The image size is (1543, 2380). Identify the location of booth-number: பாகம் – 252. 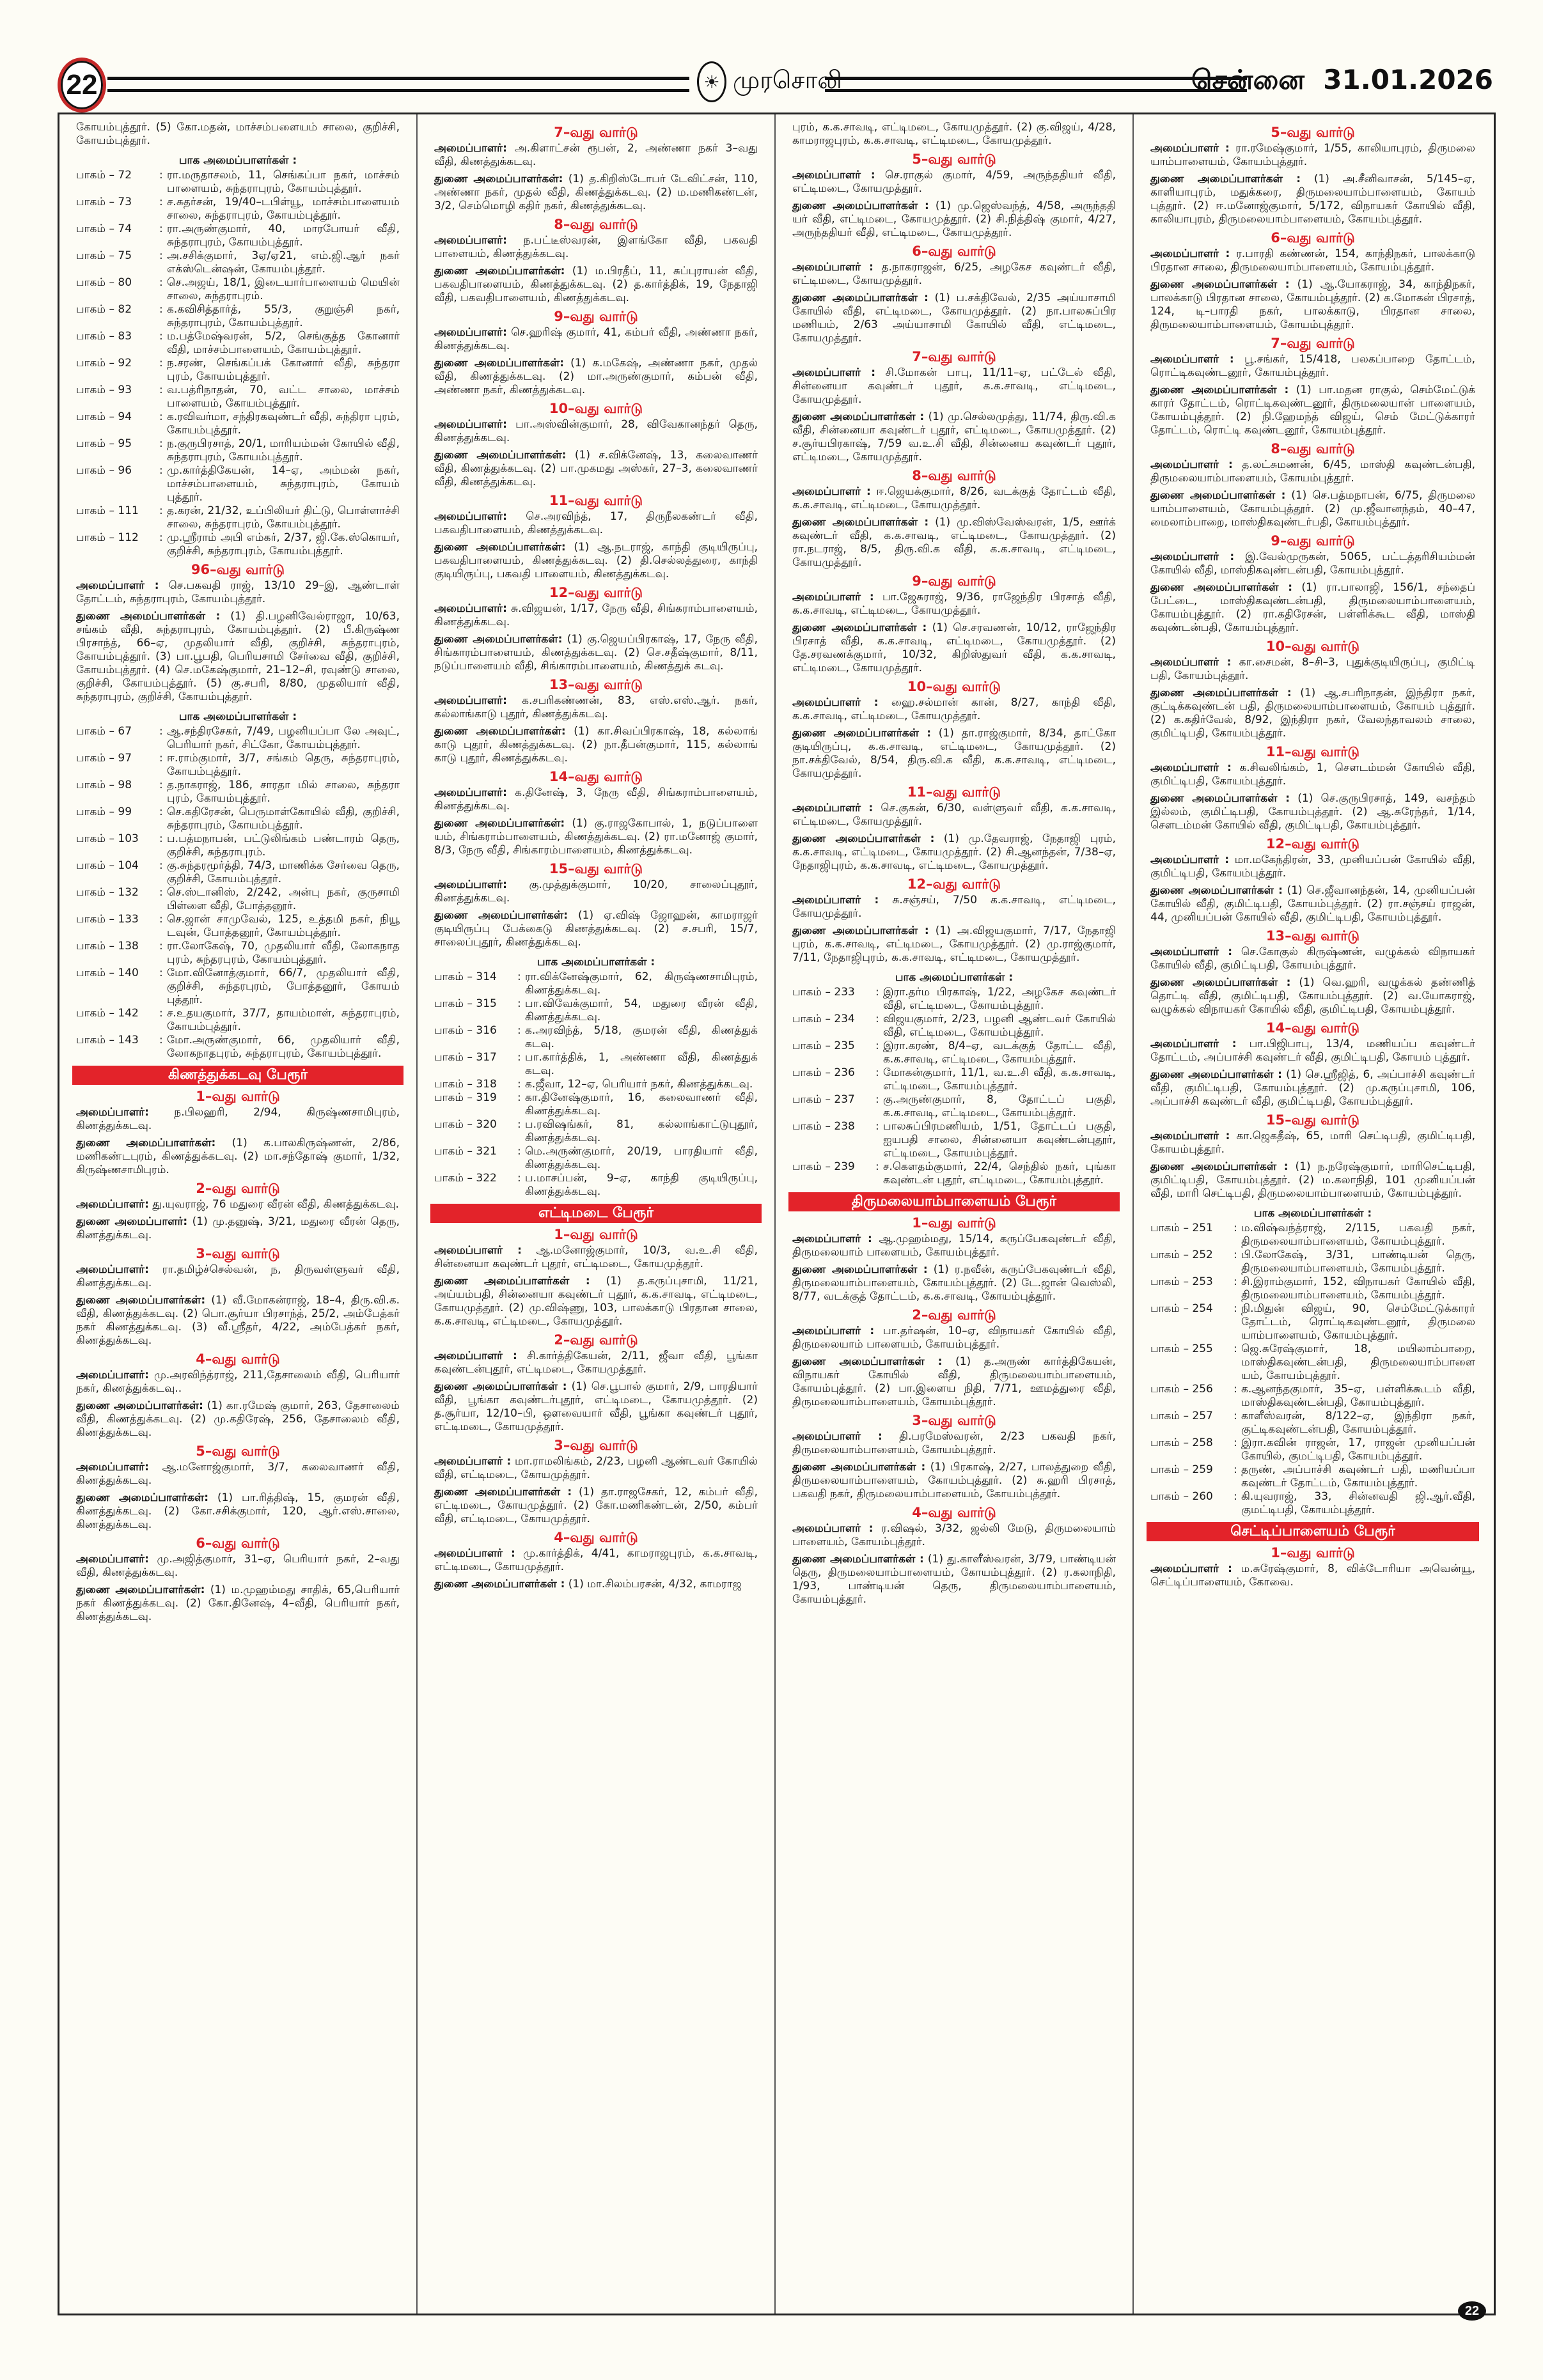
(1181, 1254).